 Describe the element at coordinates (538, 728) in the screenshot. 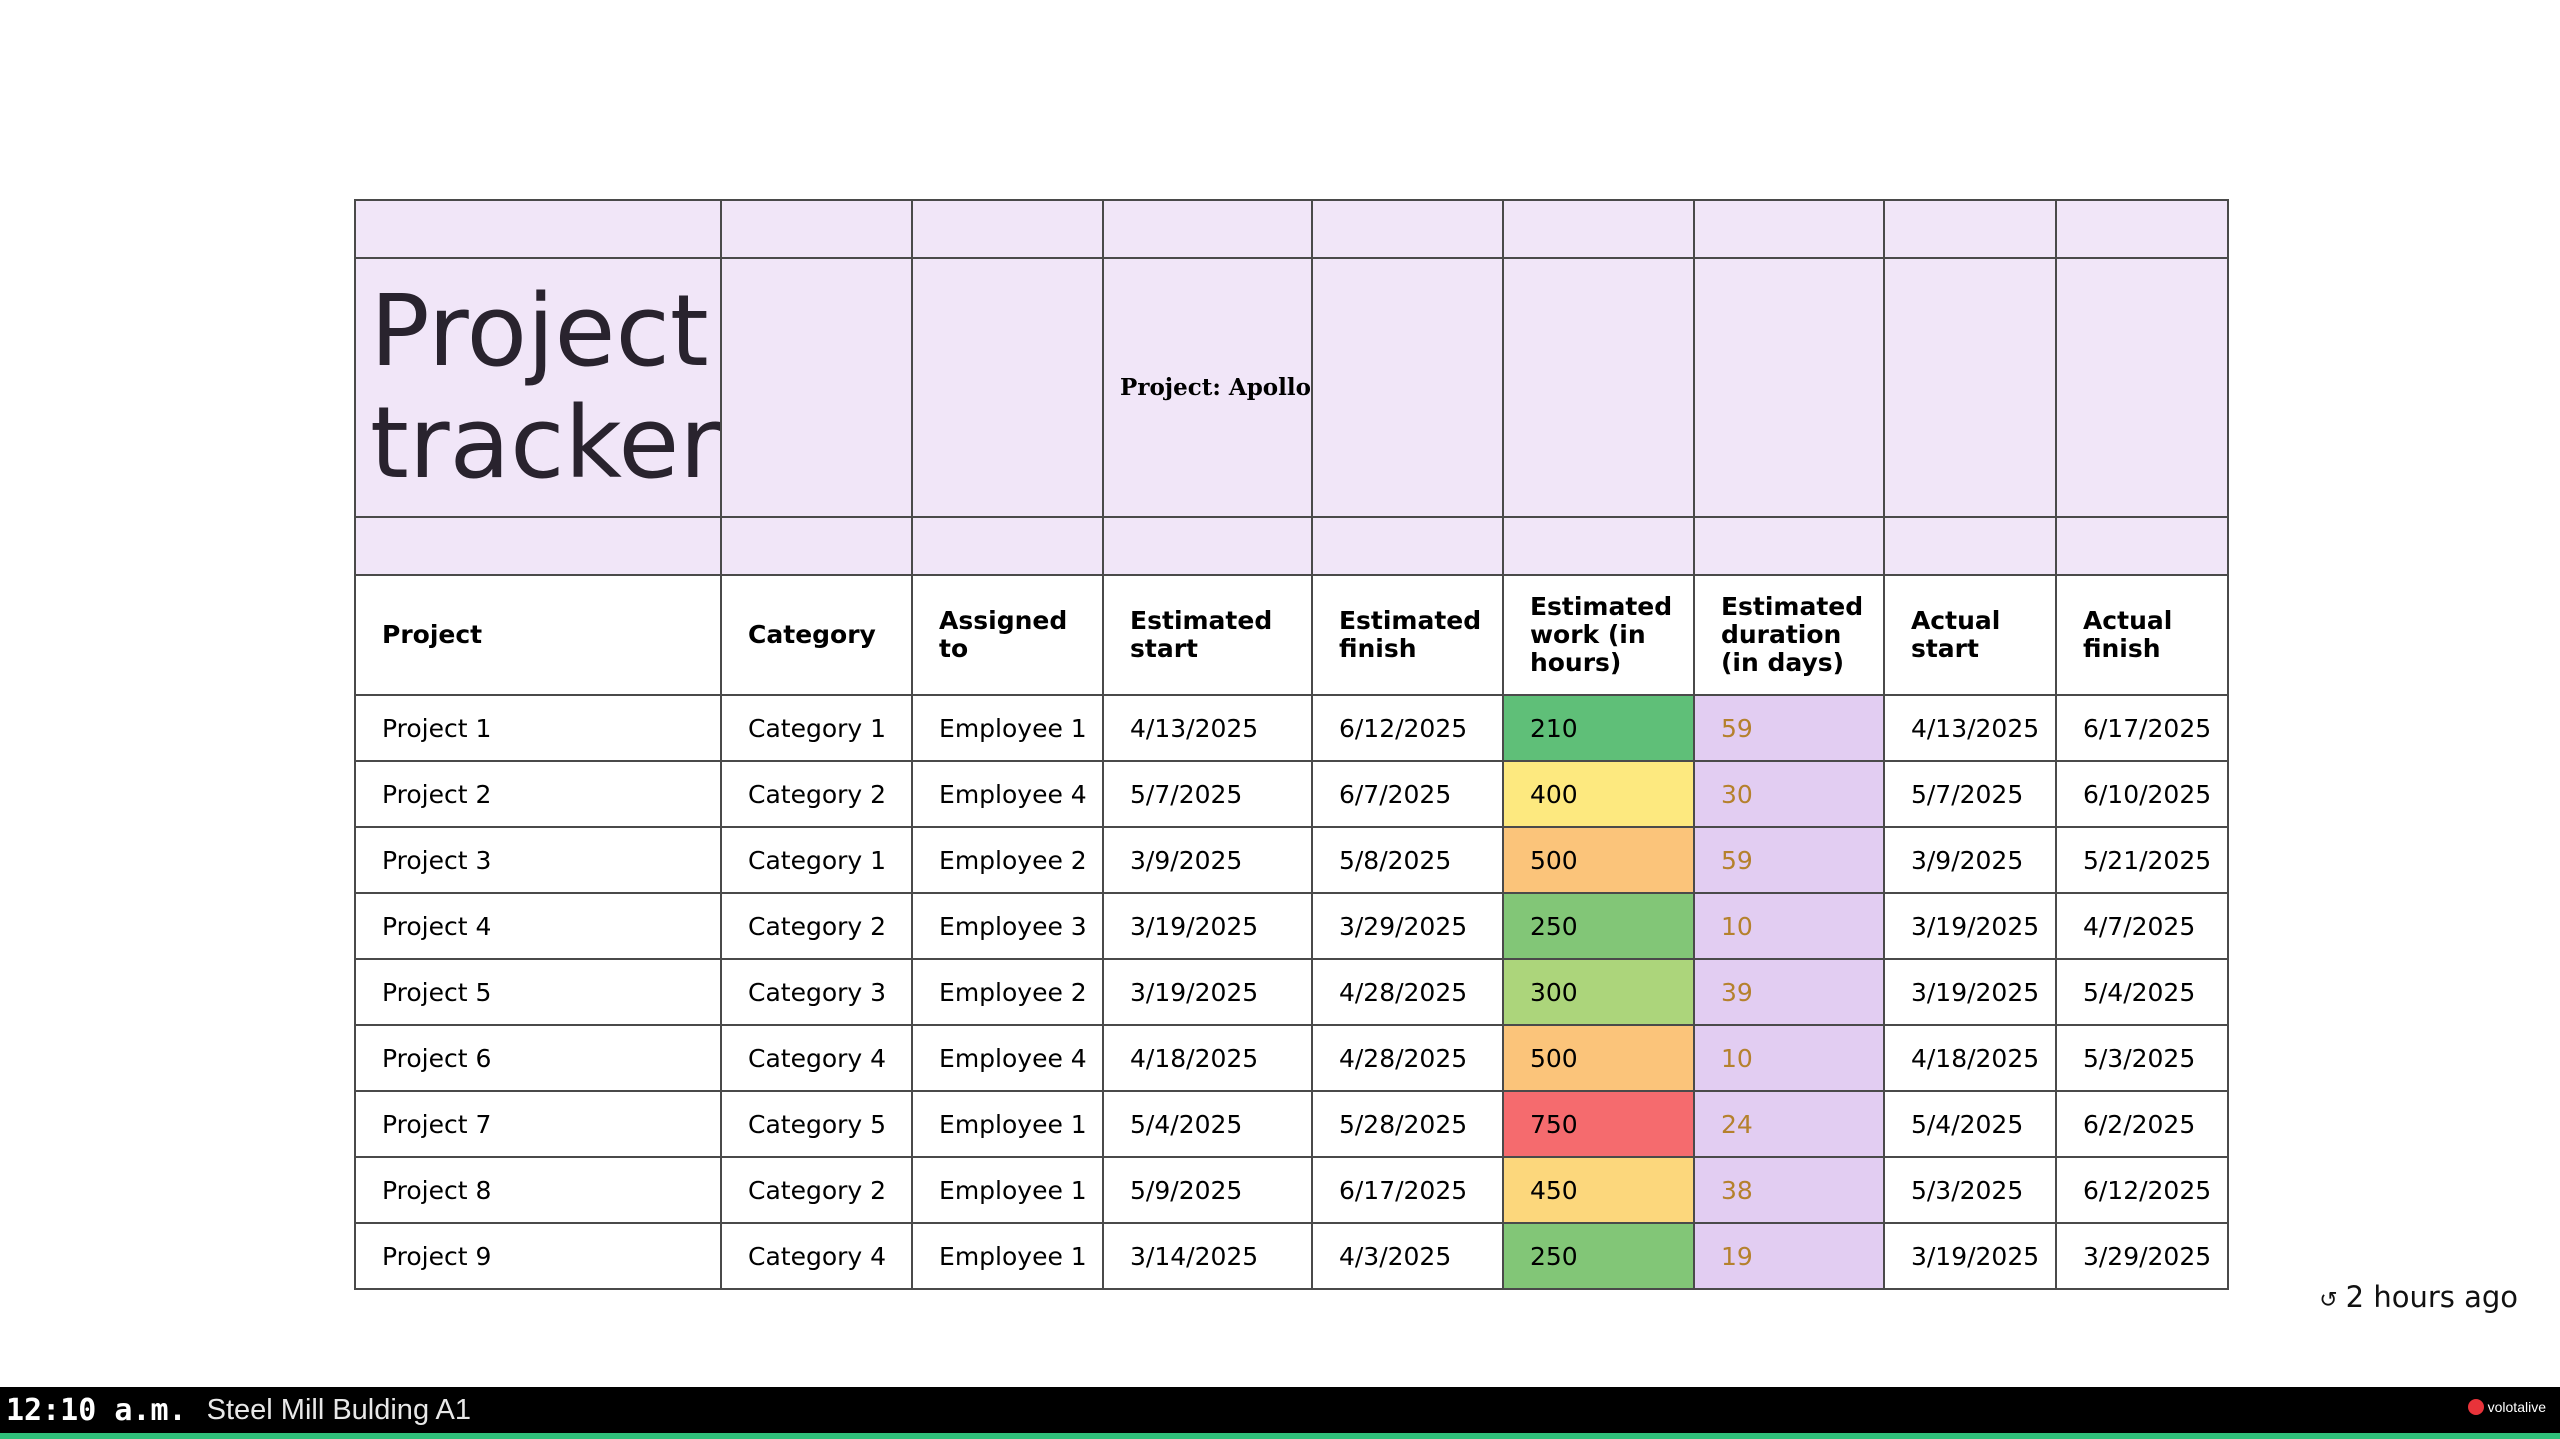

I see `cell-project: Project 1` at that location.